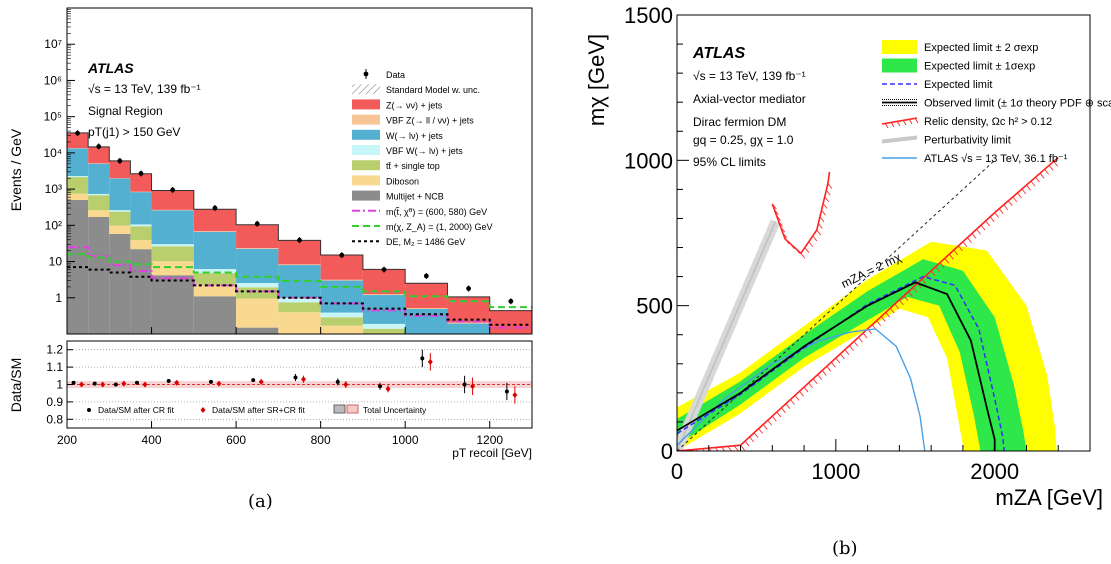  Describe the element at coordinates (648, 160) in the screenshot. I see `b-ytick-label-2: 1000` at that location.